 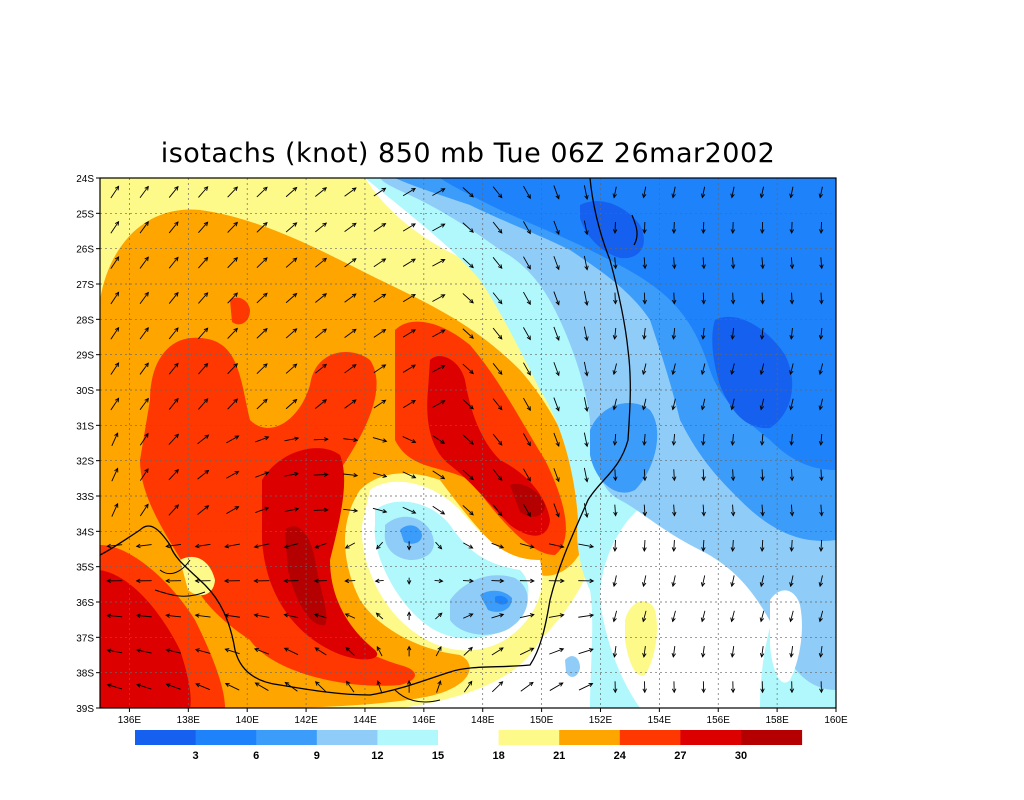 I want to click on lat-tick-label: 31S, so click(x=85, y=426).